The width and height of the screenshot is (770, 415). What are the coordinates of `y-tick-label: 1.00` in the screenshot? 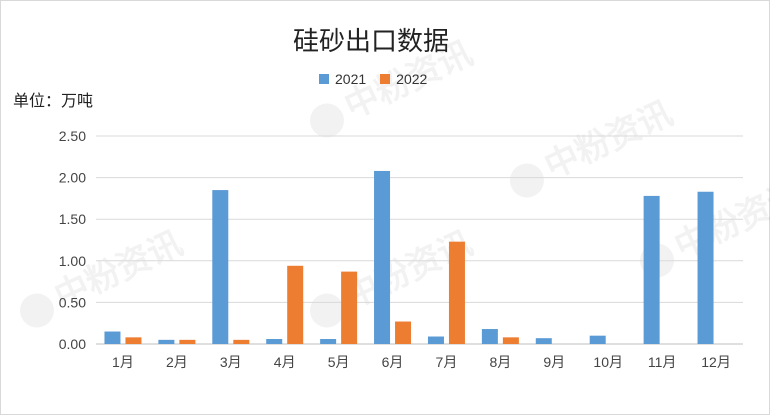 It's located at (72, 261).